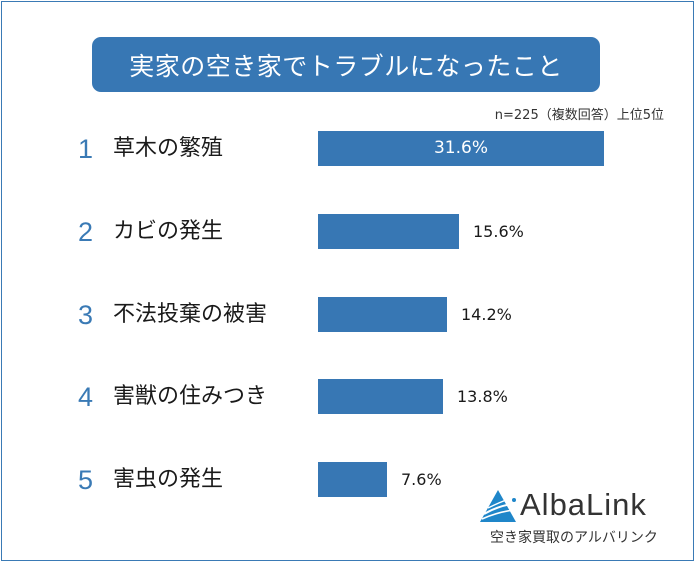 Image resolution: width=696 pixels, height=563 pixels. I want to click on chart-row: 5 害虫の発生 7.6%, so click(348, 480).